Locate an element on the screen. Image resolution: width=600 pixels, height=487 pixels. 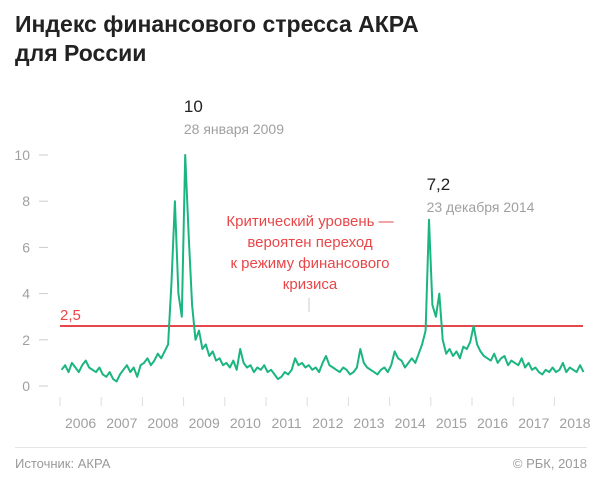
x-tick-label: 2010 is located at coordinates (245, 423).